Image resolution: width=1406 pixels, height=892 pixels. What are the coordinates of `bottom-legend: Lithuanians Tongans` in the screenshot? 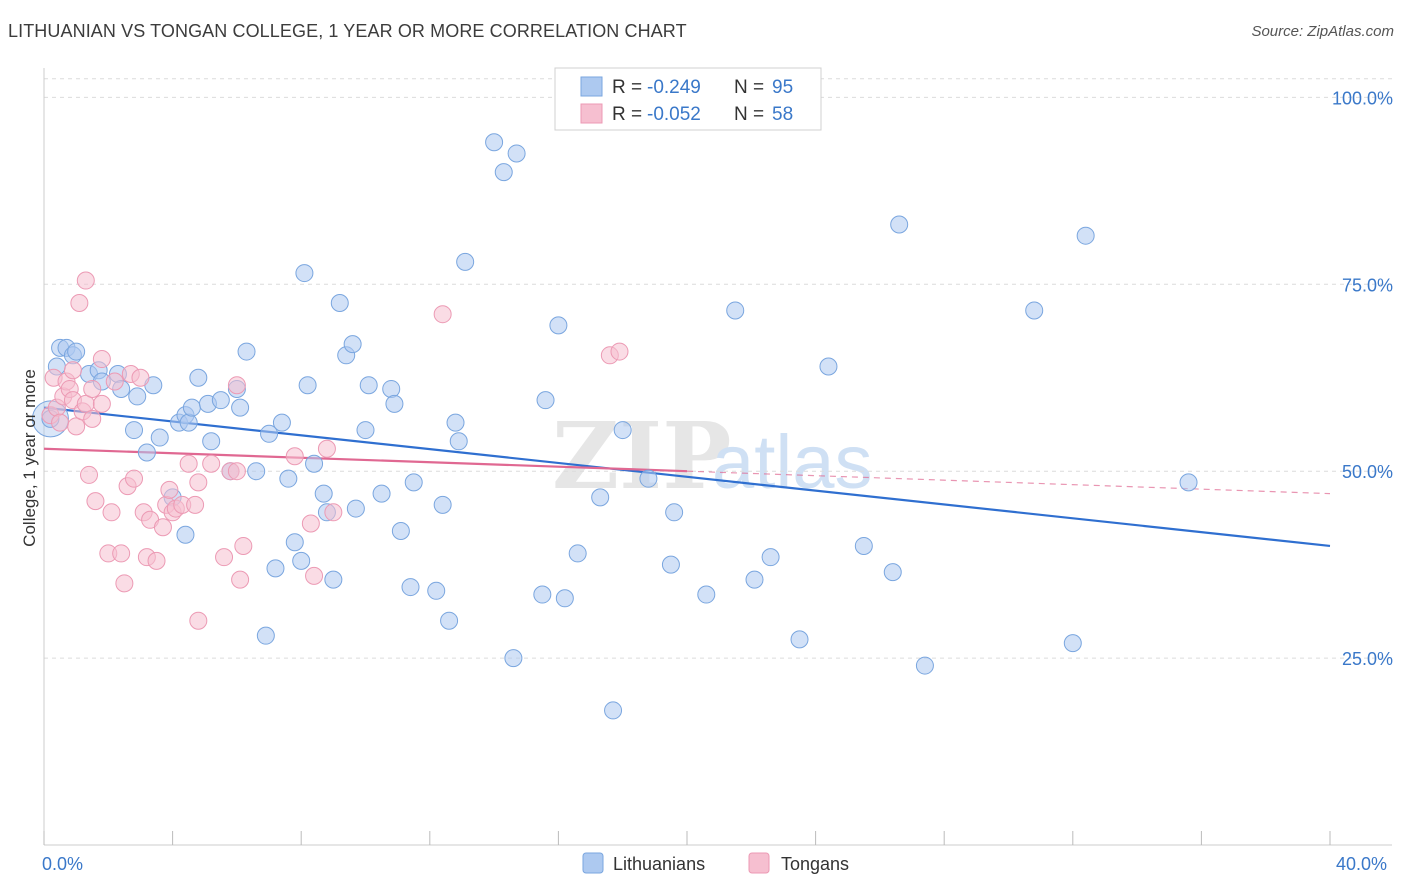 It's located at (715, 863).